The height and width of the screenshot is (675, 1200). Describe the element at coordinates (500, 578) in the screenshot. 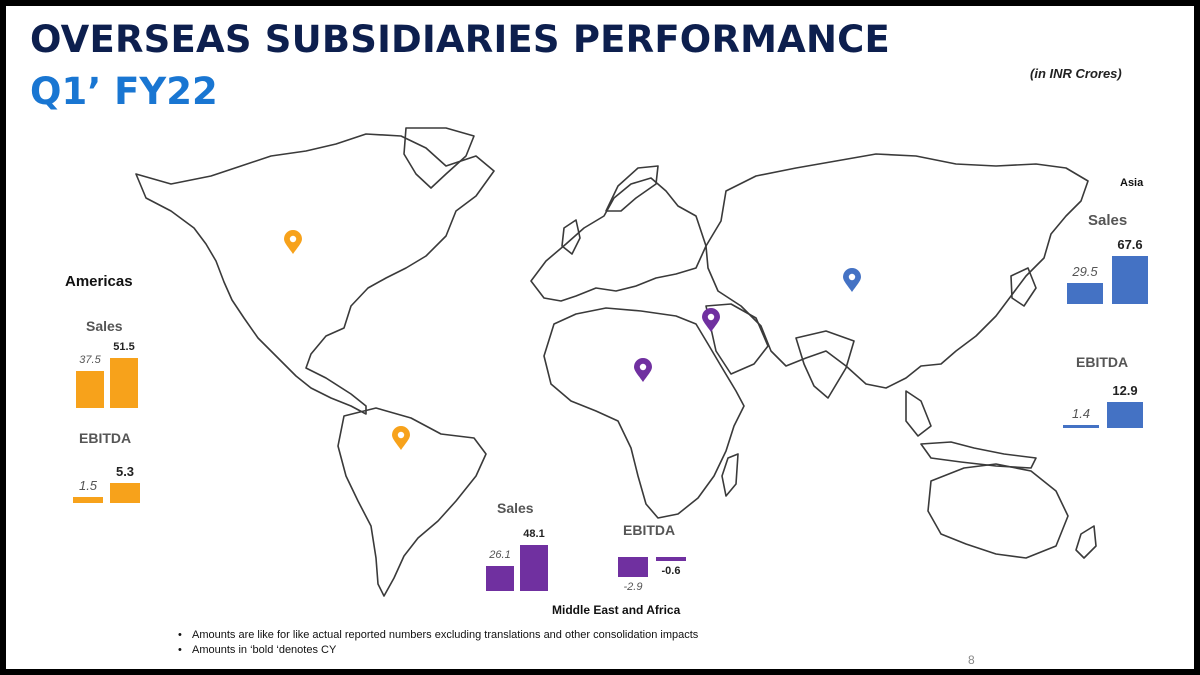

I see `mea-sales-bar-py` at that location.